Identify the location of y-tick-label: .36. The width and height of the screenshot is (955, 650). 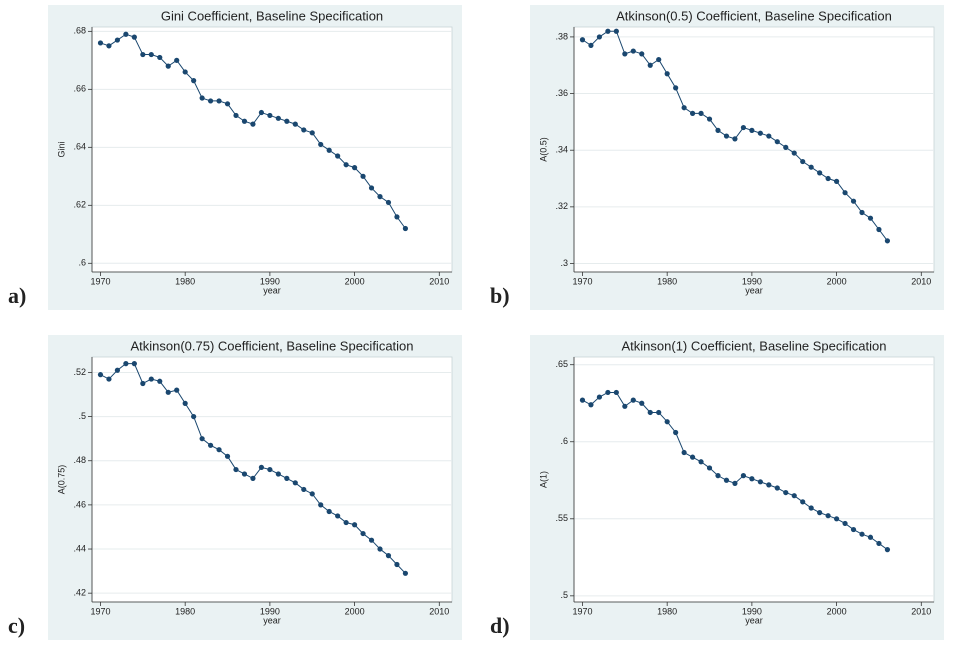
(561, 93).